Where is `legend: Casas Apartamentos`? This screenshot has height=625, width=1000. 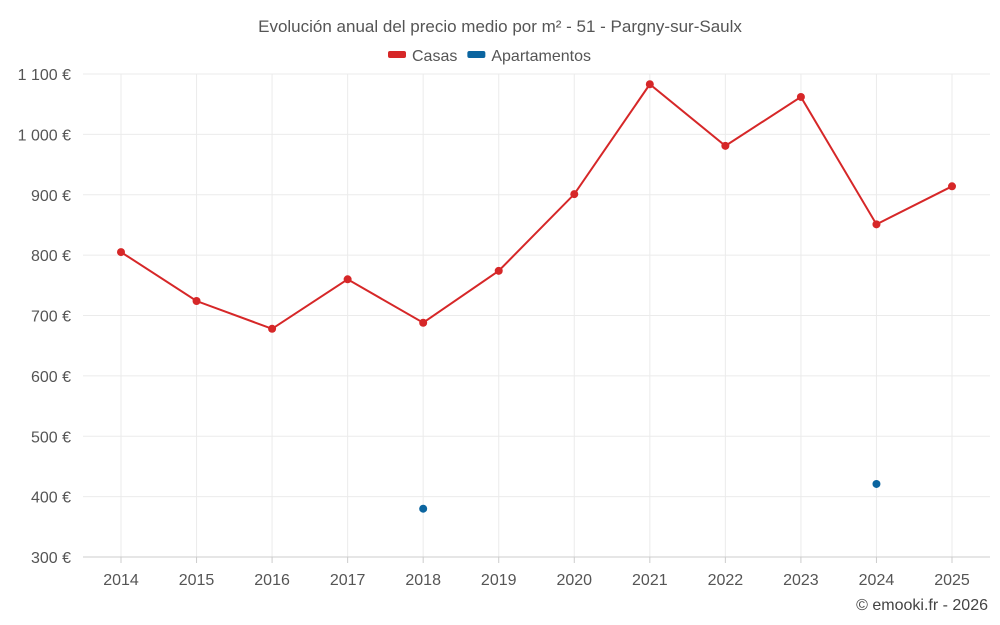
legend: Casas Apartamentos is located at coordinates (489, 56).